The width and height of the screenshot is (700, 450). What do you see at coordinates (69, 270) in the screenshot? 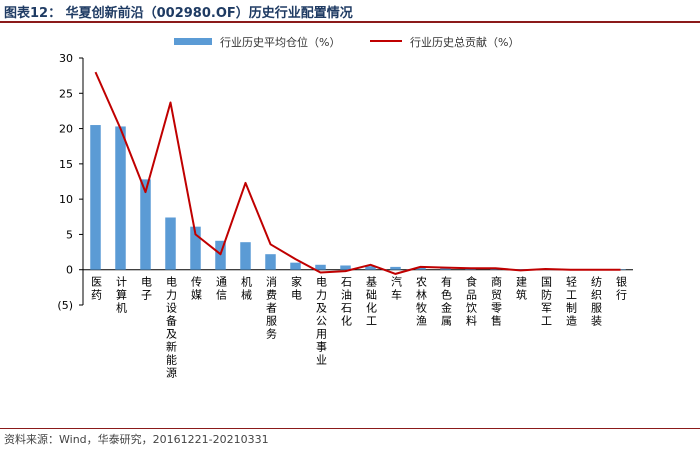
I see `y-tick-label: 0` at bounding box center [69, 270].